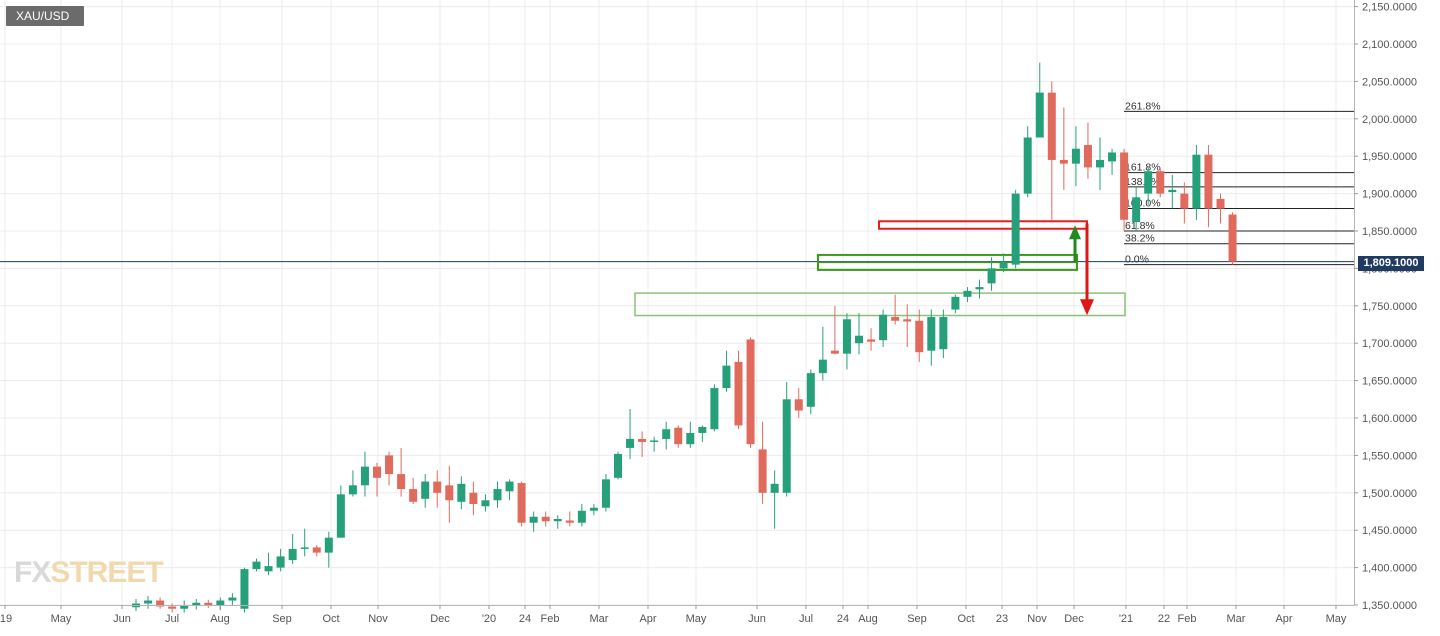  What do you see at coordinates (1389, 456) in the screenshot?
I see `y-tick-label: 1,550.0000` at bounding box center [1389, 456].